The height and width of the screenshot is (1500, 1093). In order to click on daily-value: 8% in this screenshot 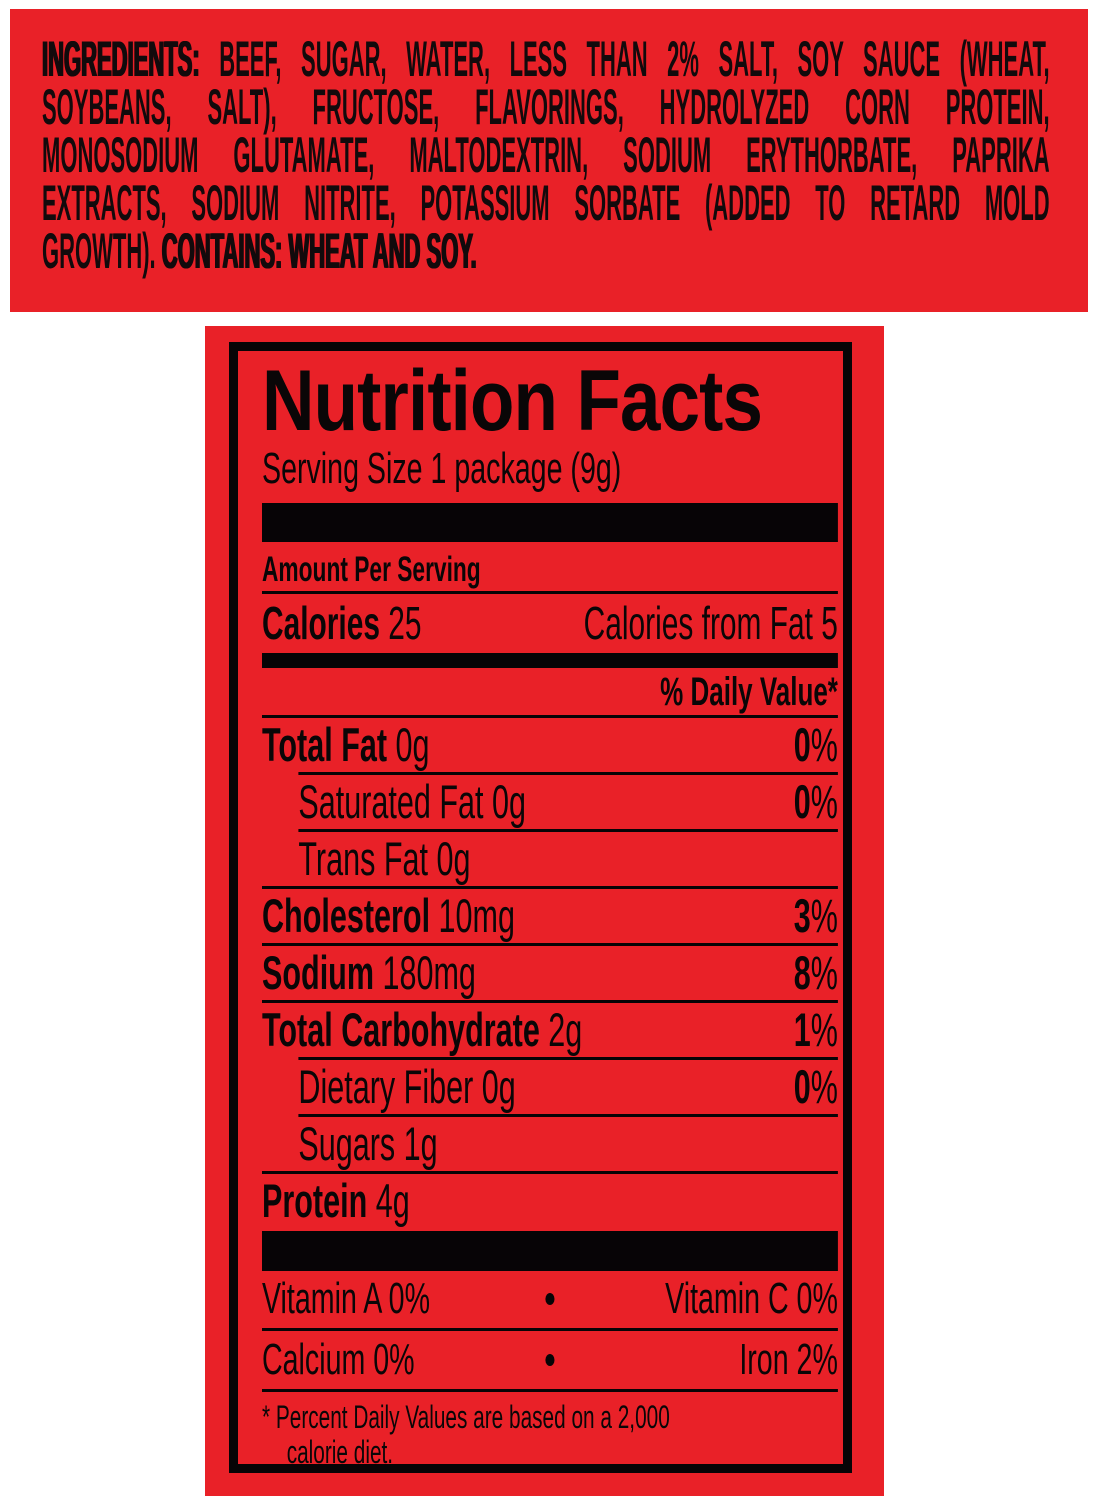, I will do `click(815, 972)`.